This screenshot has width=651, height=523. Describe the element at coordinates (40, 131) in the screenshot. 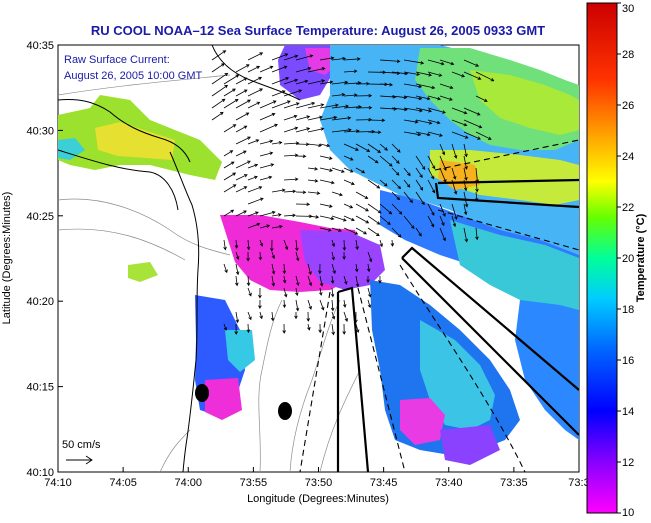

I see `y-tick-label: 40:30` at that location.